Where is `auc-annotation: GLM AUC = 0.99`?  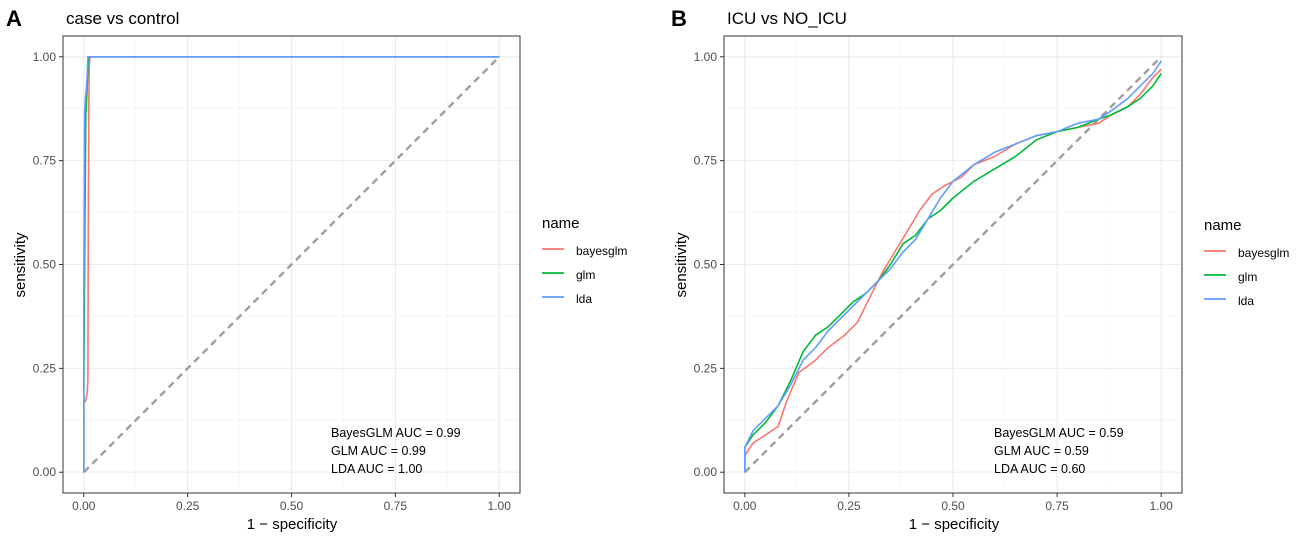 auc-annotation: GLM AUC = 0.99 is located at coordinates (378, 451).